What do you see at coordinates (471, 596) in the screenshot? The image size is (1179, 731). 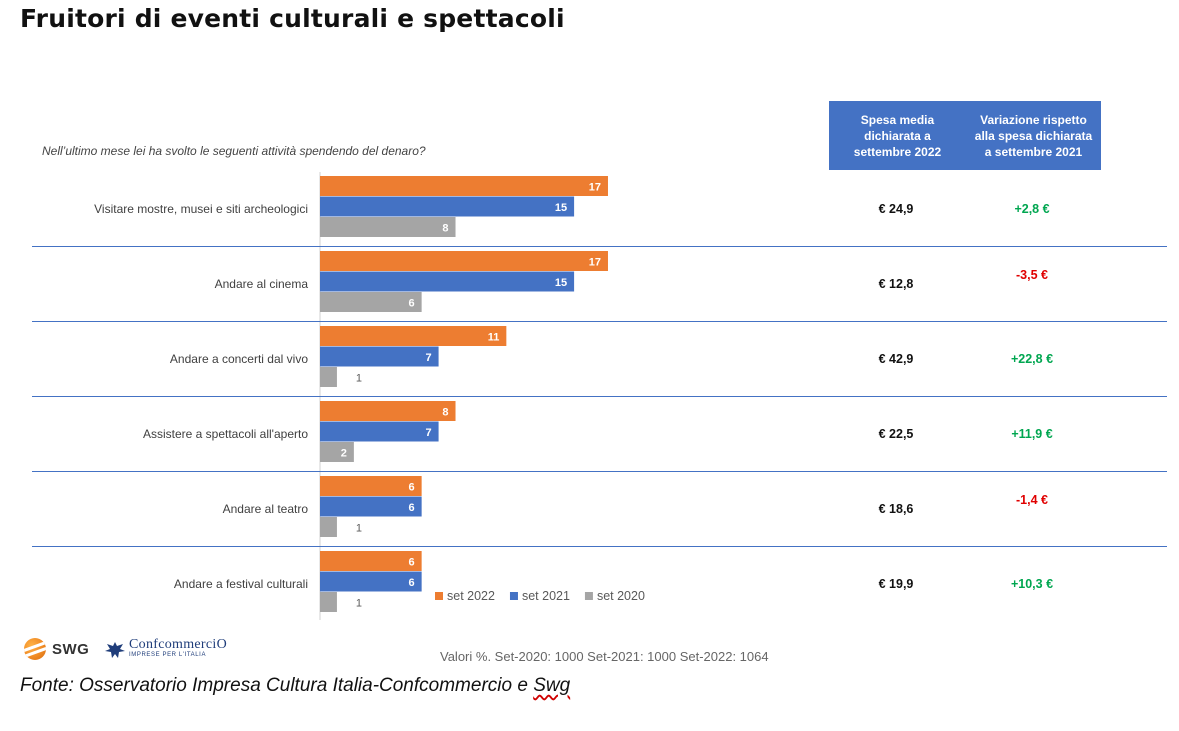 I see `legend-label: set 2022` at bounding box center [471, 596].